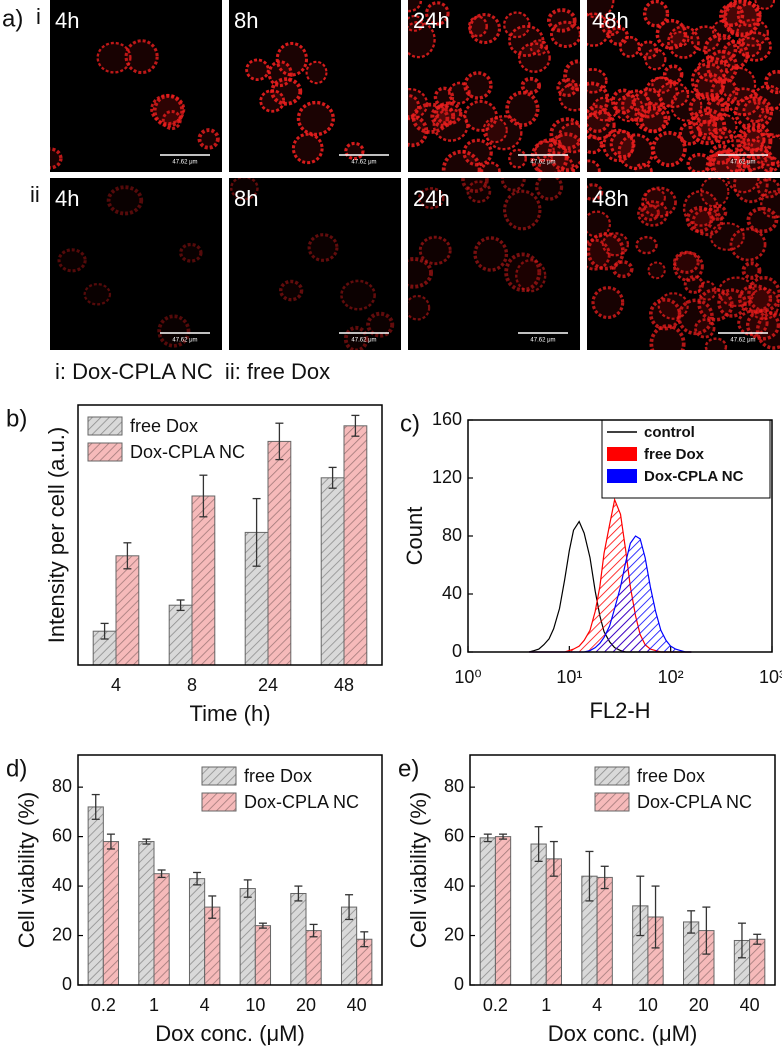 This screenshot has width=782, height=1050. I want to click on x-tick-label: 1, so click(546, 1005).